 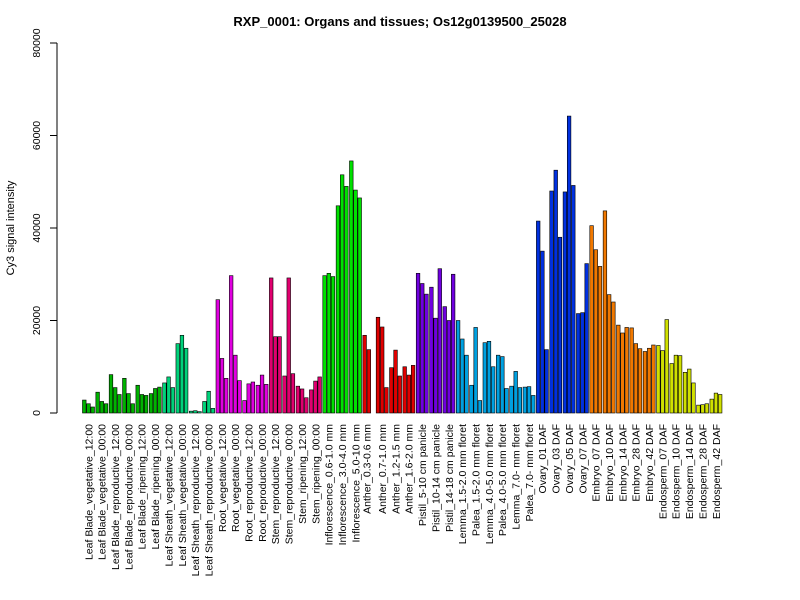 What do you see at coordinates (103, 492) in the screenshot?
I see `x-tick-label: Leaf Blade_vegetative_00:00` at bounding box center [103, 492].